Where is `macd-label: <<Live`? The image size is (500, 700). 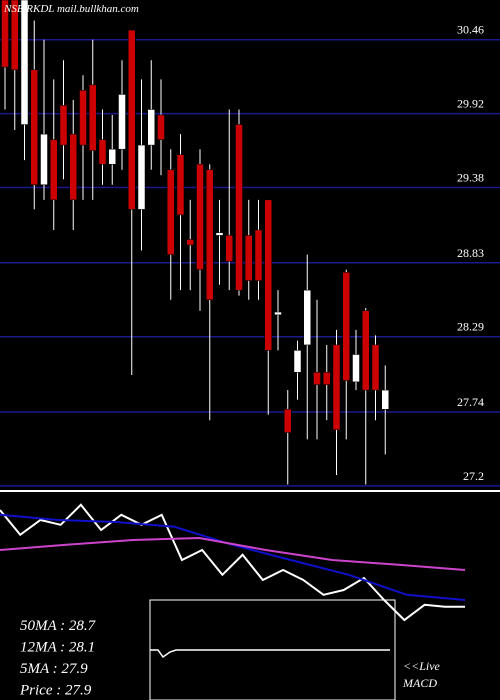 macd-label: <<Live is located at coordinates (422, 666).